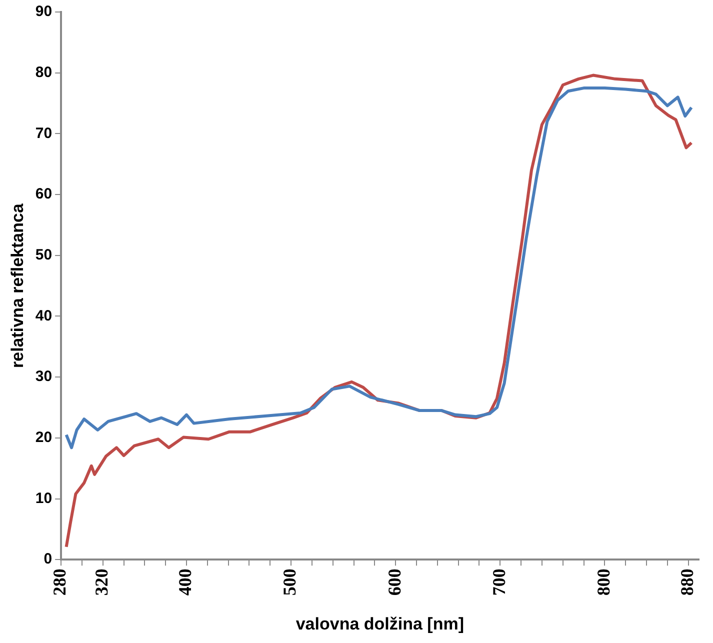 The width and height of the screenshot is (713, 643). I want to click on y-tick-label: 50, so click(43, 255).